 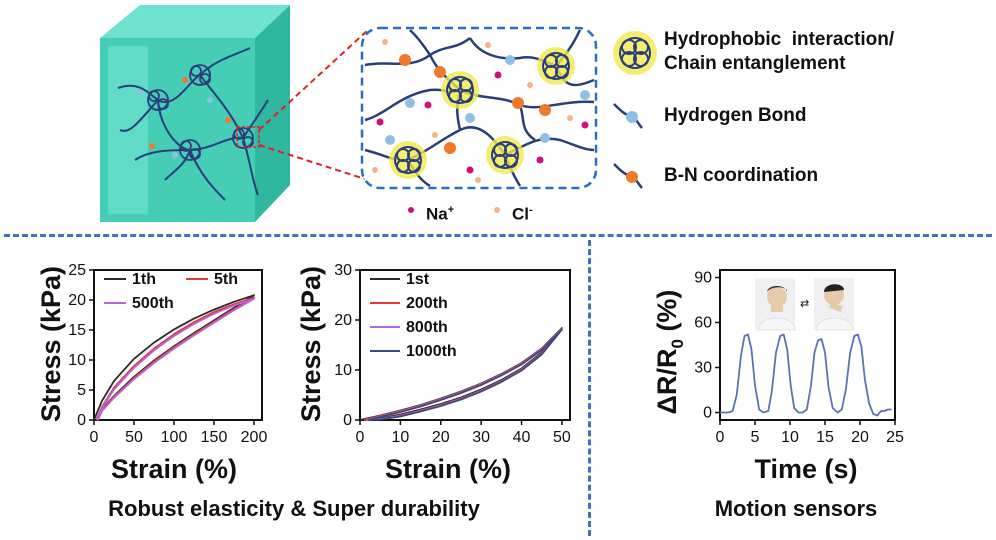 What do you see at coordinates (313, 80) in the screenshot?
I see `zoom-line-top` at bounding box center [313, 80].